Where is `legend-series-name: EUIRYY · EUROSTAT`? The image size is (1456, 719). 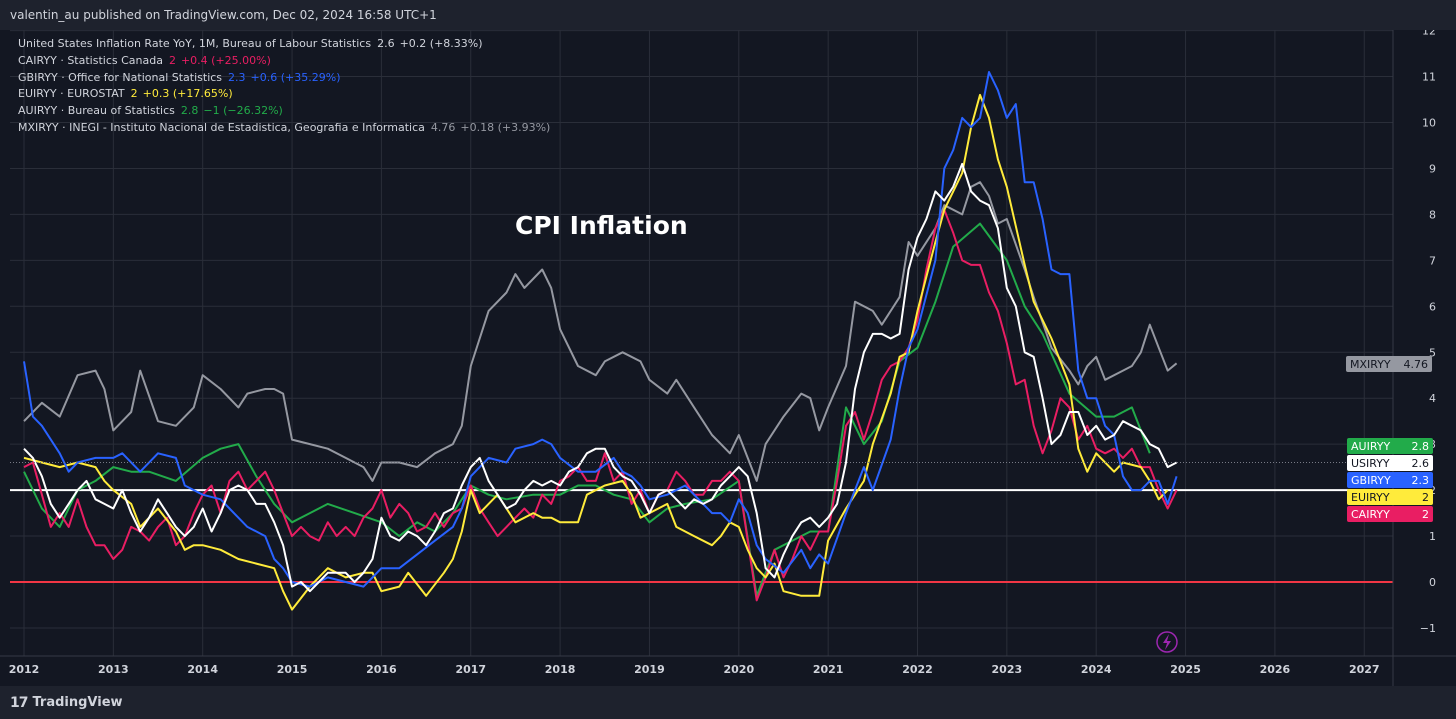 legend-series-name: EUIRYY · EUROSTAT is located at coordinates (71, 94).